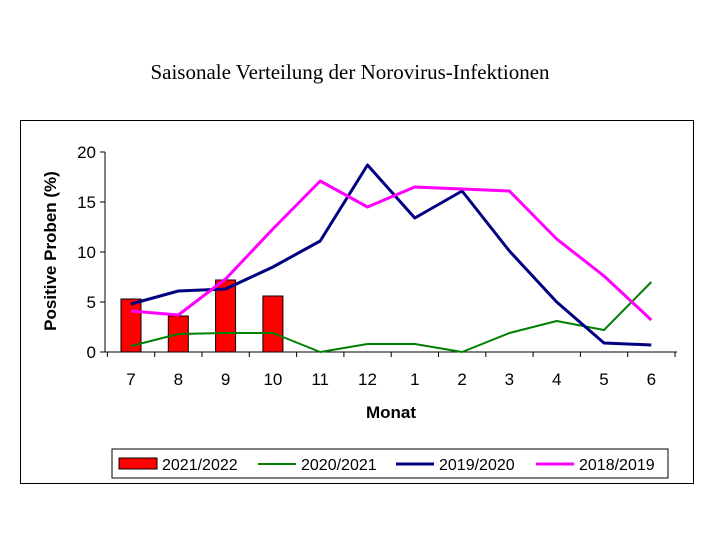  Describe the element at coordinates (603, 379) in the screenshot. I see `x-tick-label: 5` at that location.